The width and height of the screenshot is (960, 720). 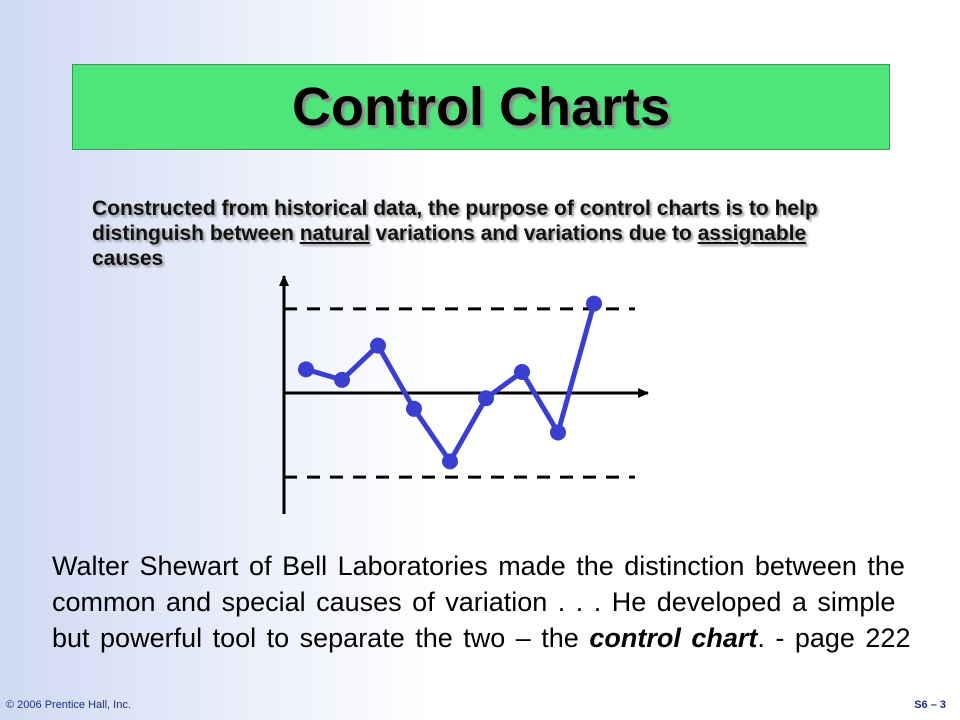 What do you see at coordinates (673, 638) in the screenshot?
I see `control-chart-term: control chart` at bounding box center [673, 638].